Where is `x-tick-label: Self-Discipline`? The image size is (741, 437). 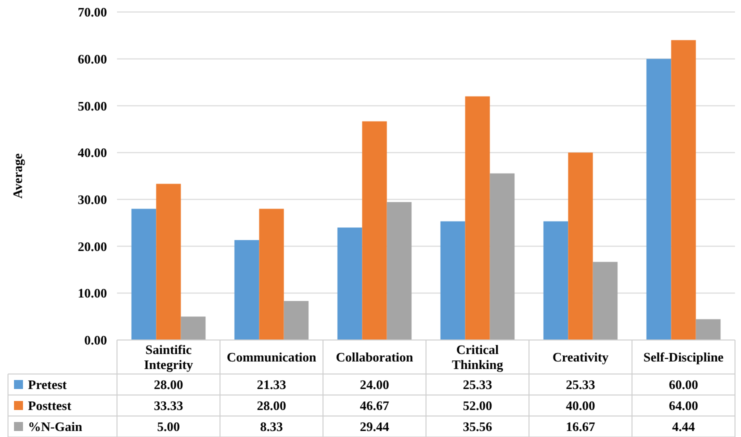 x-tick-label: Self-Discipline is located at coordinates (683, 357).